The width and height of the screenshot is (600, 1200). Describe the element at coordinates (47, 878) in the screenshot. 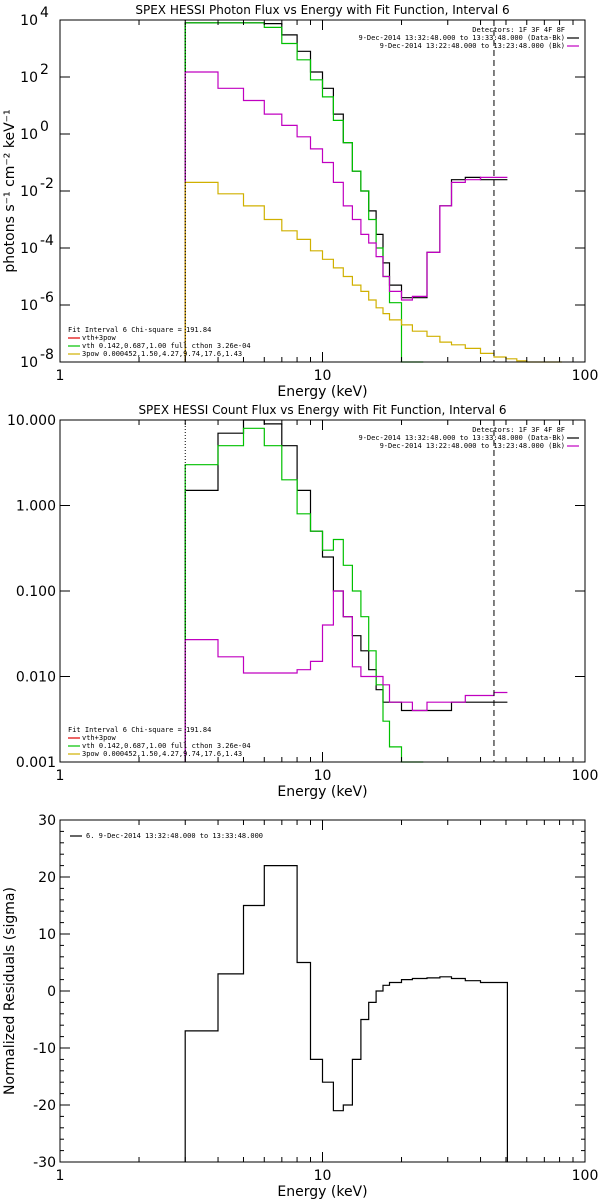

I see `y-tick-label: 20` at that location.